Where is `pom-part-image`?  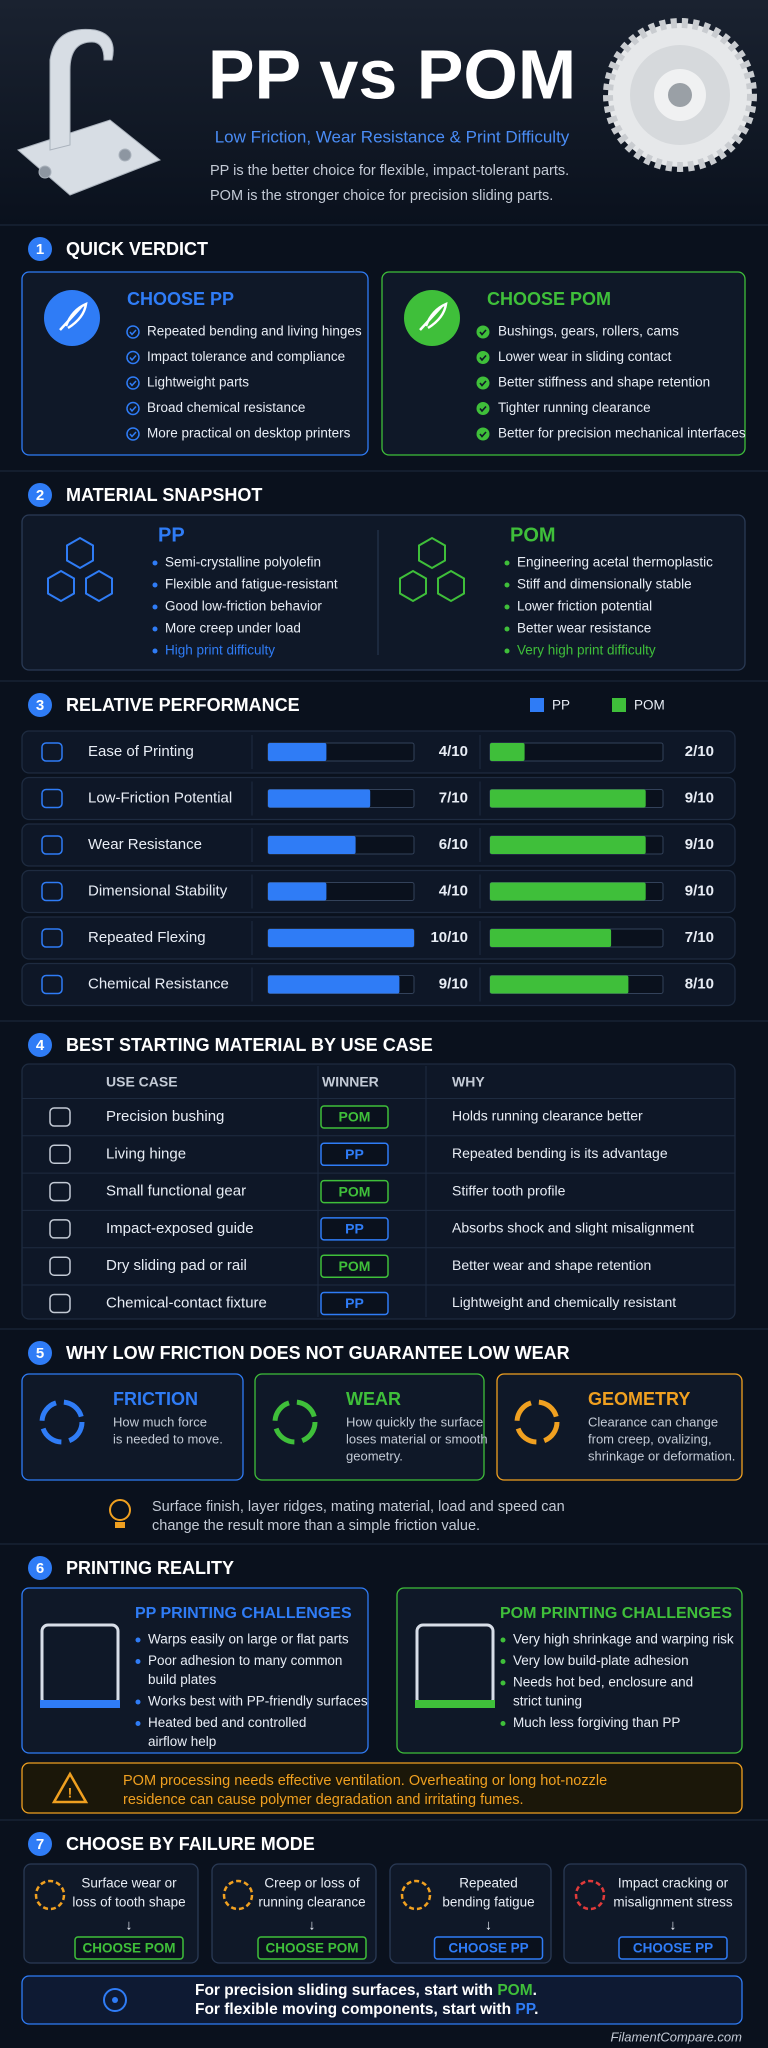 pom-part-image is located at coordinates (680, 95).